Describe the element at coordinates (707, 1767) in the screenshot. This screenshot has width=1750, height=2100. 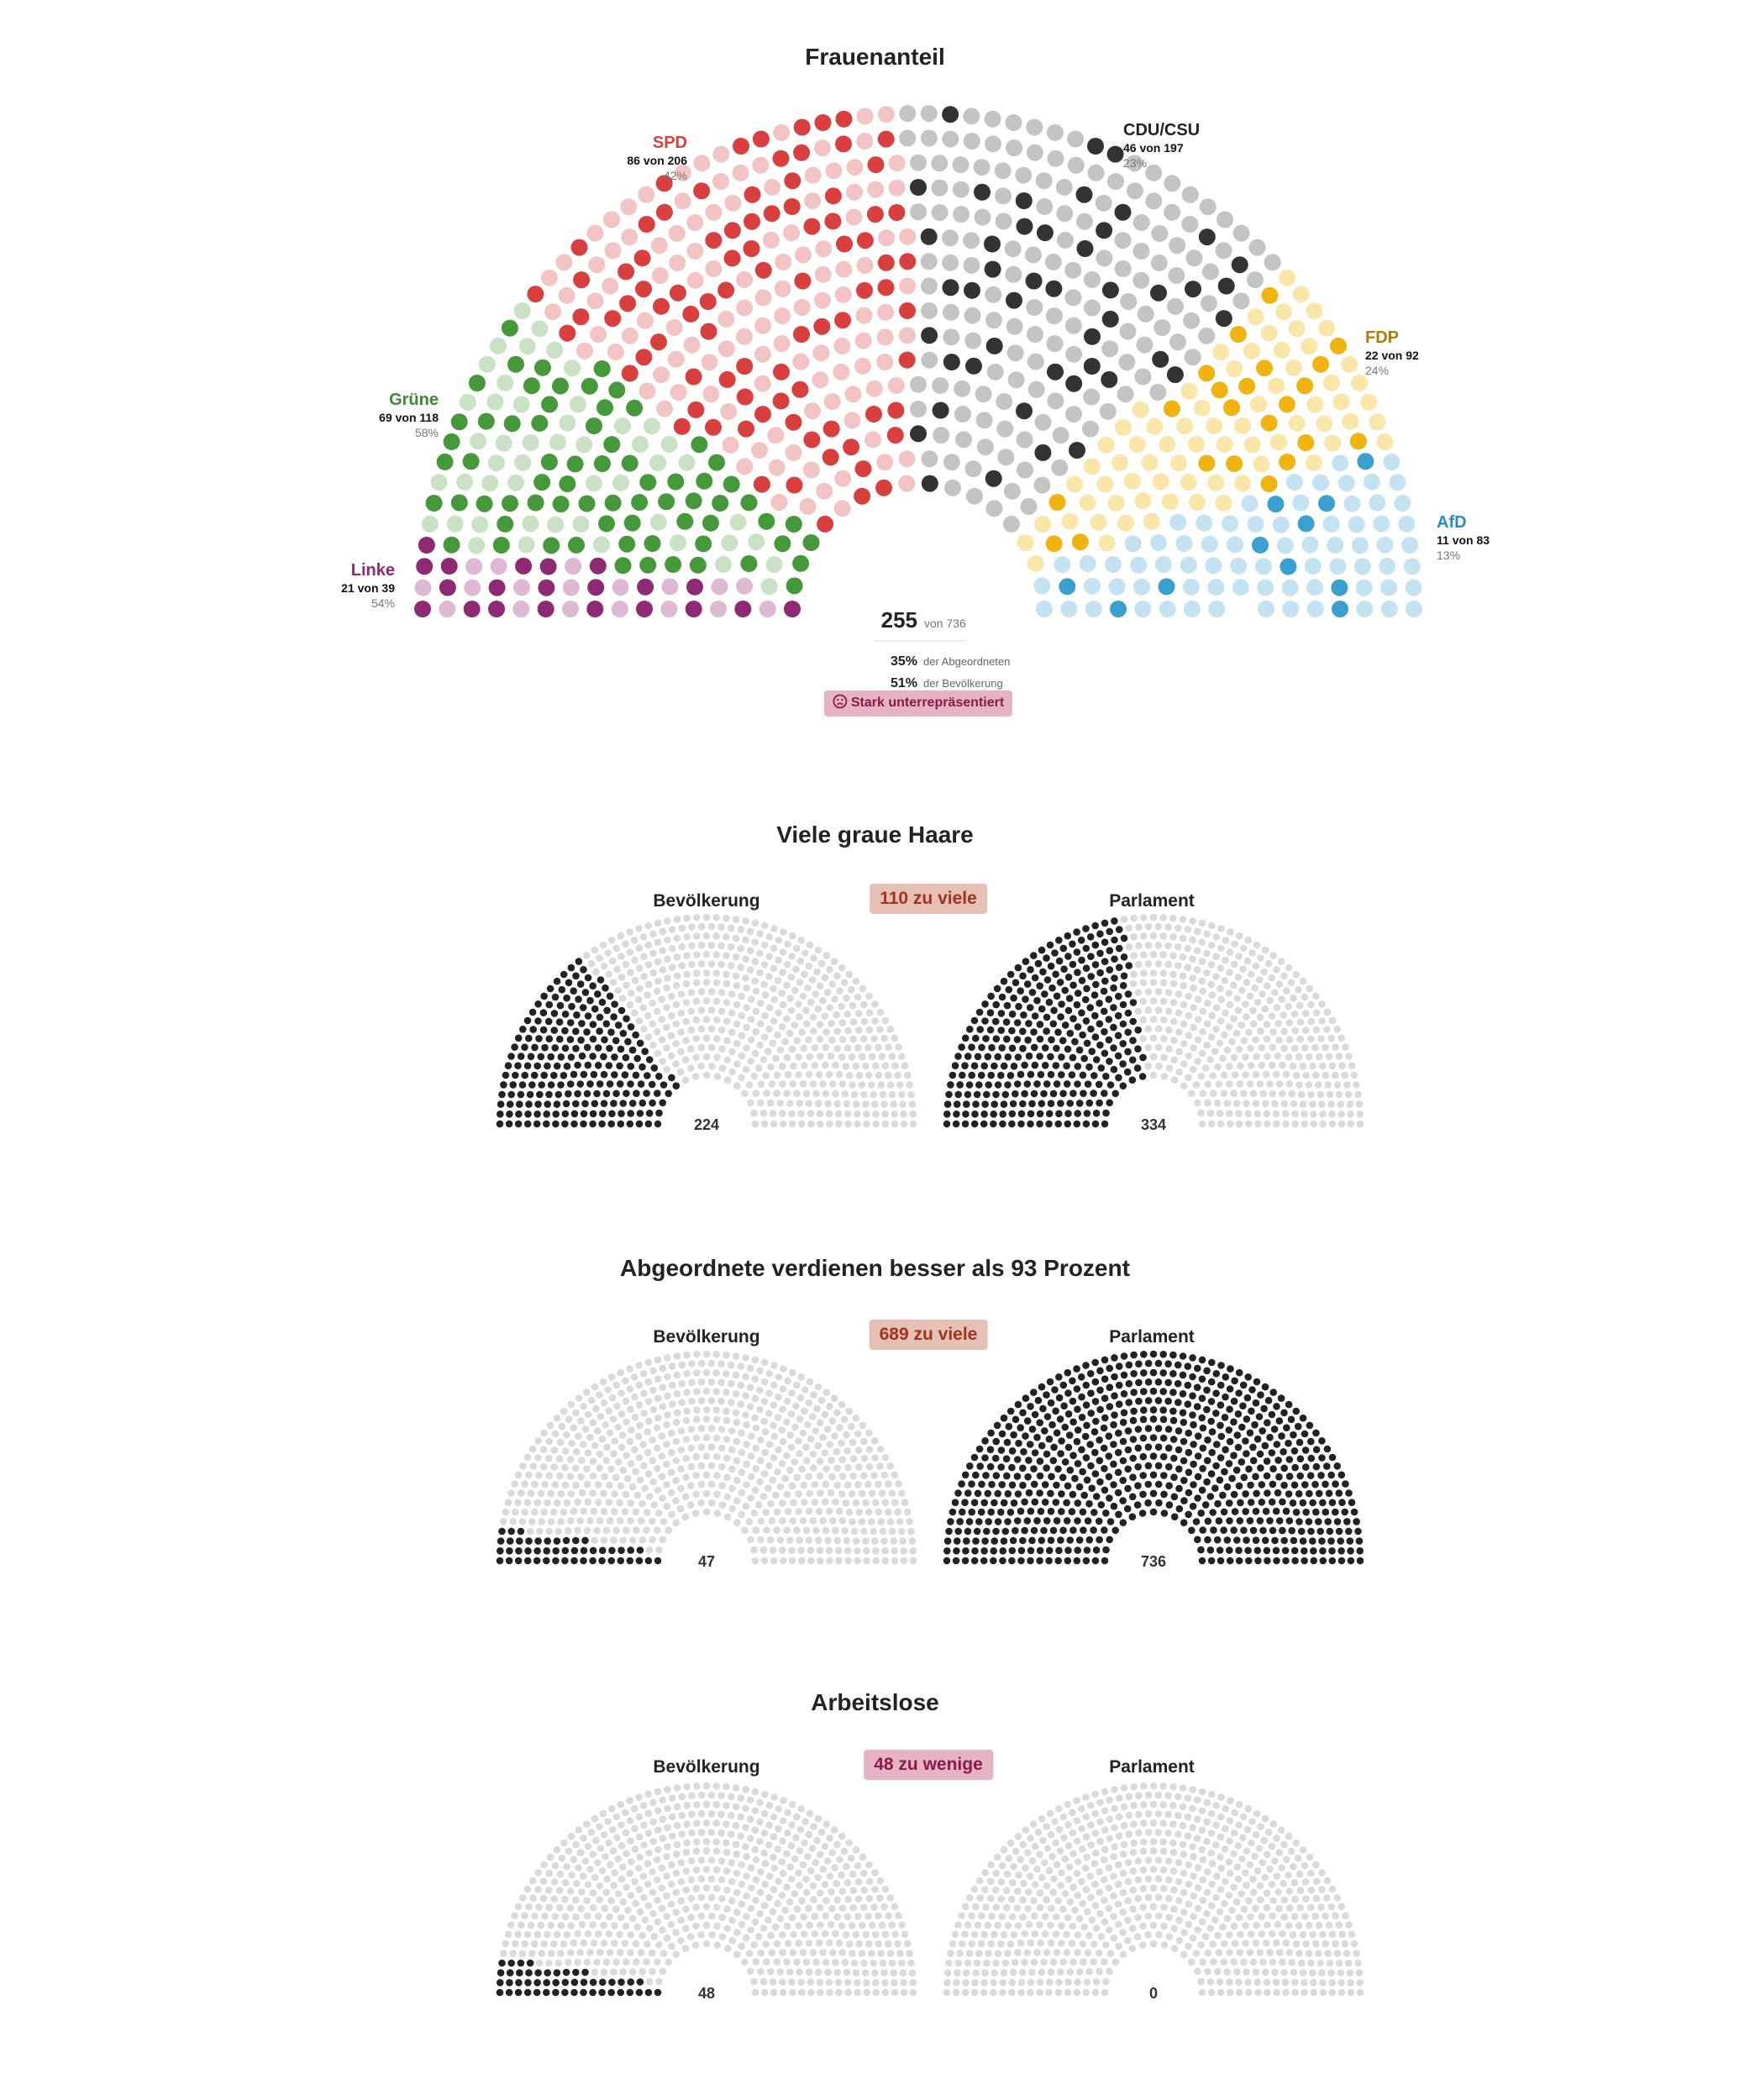
I see `left-label-arbeitslose: Bevölkerung` at that location.